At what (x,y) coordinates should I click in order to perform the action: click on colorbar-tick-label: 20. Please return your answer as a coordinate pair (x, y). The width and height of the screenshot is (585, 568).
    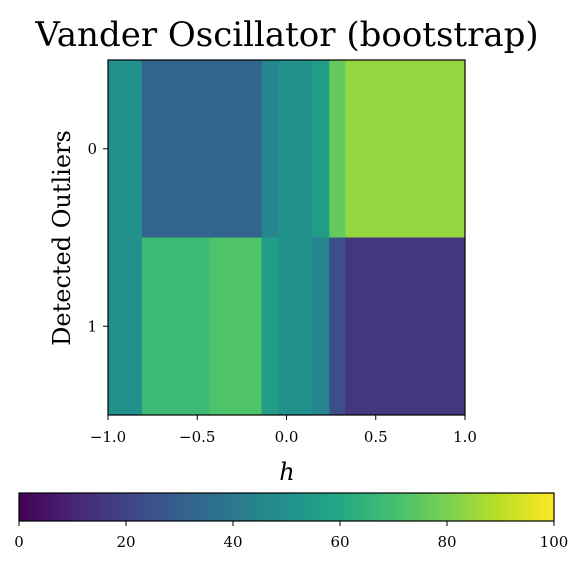
    Looking at the image, I should click on (125, 542).